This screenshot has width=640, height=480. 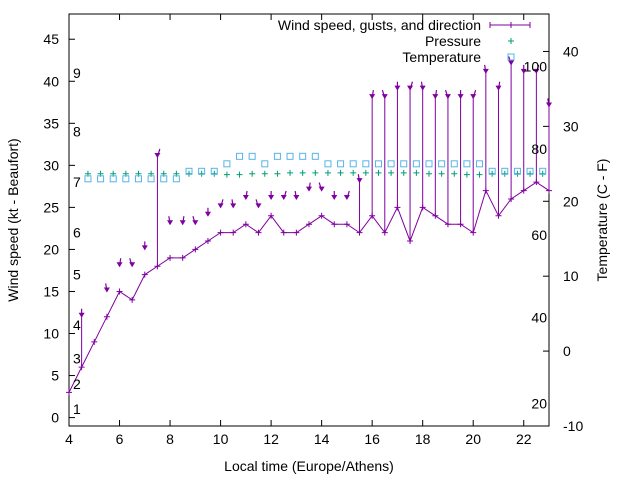 What do you see at coordinates (539, 317) in the screenshot?
I see `fahrenheit-label: 40` at bounding box center [539, 317].